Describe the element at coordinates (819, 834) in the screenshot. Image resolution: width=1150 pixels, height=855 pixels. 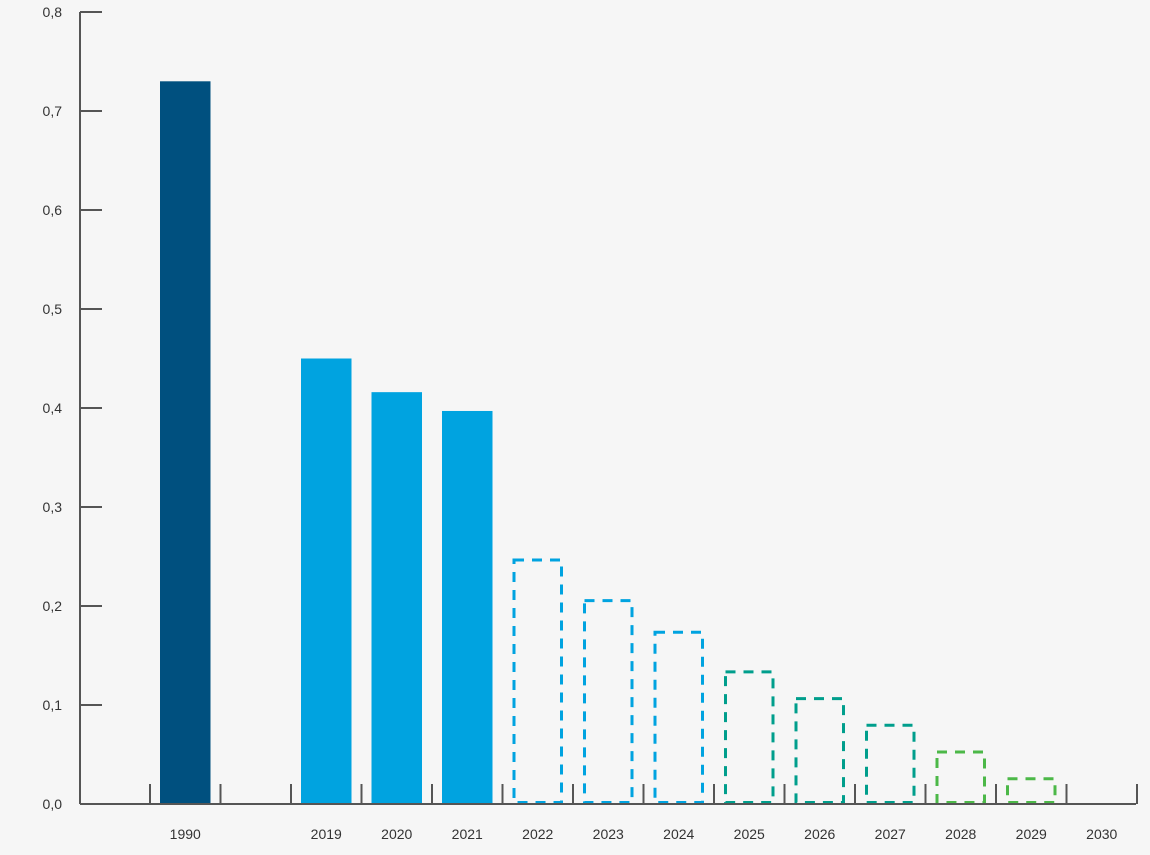
I see `x-tick-label: 2026` at that location.